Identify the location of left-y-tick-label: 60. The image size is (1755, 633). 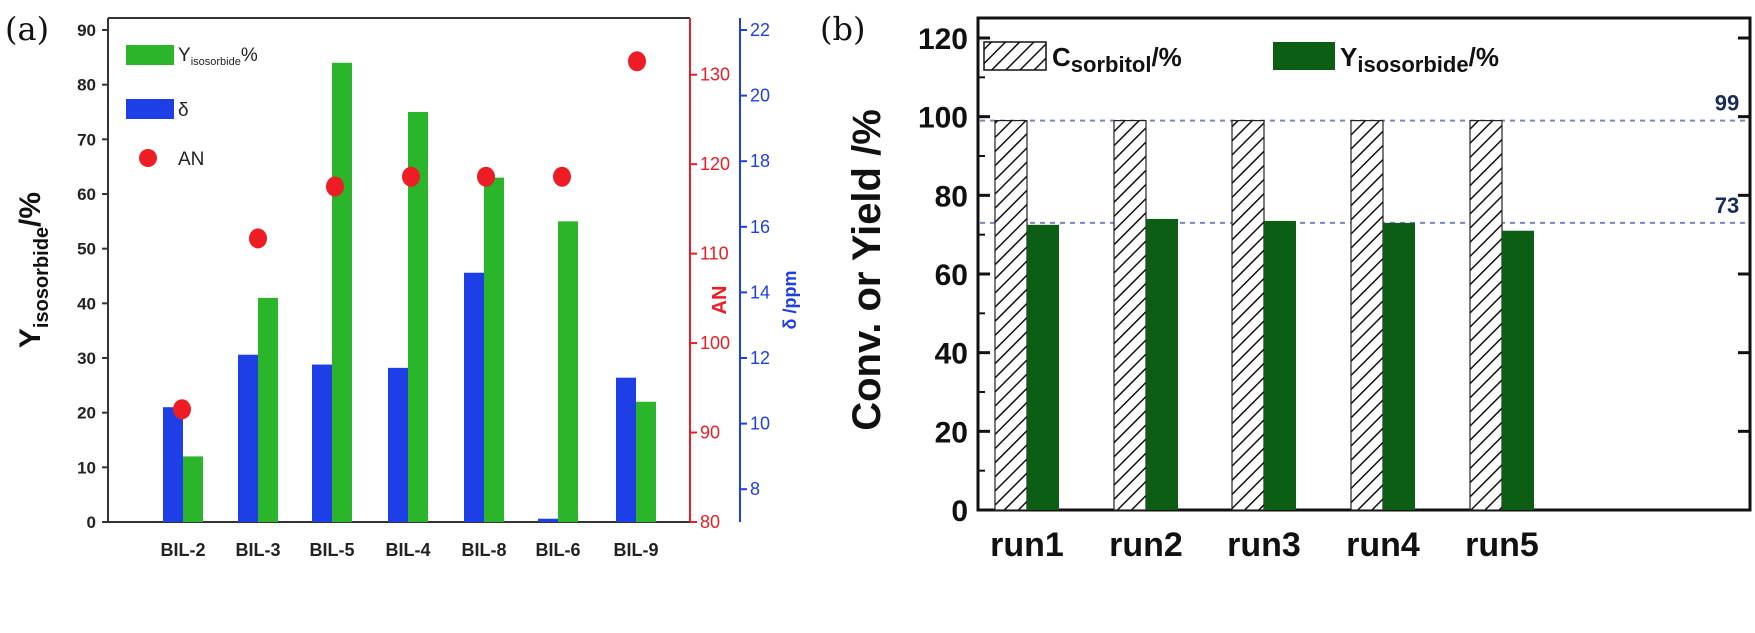
(86, 194).